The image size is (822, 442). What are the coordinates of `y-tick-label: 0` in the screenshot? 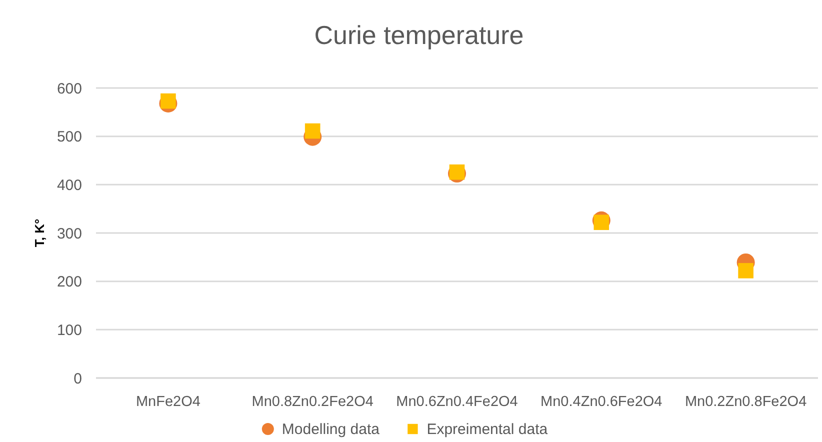 It's located at (78, 379).